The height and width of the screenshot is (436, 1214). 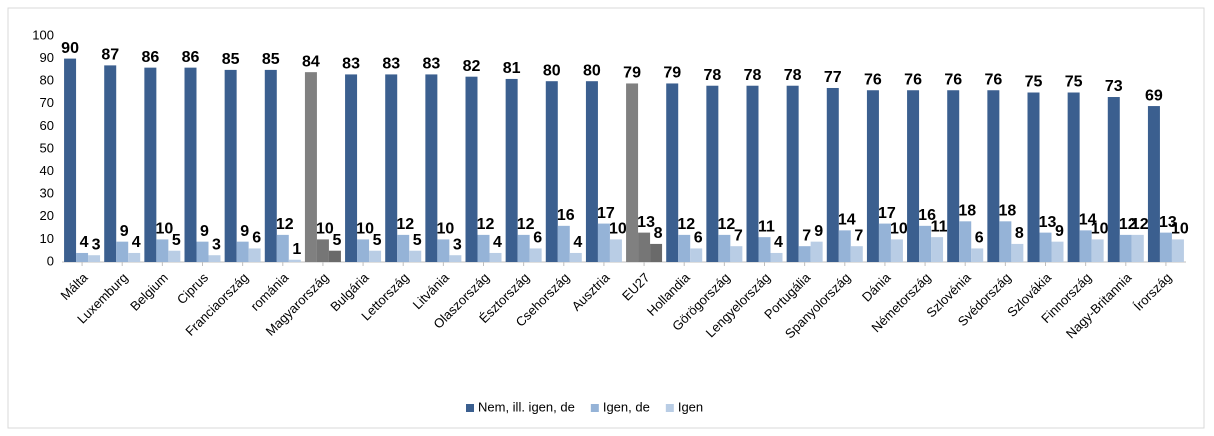 I want to click on value-label: 75, so click(x=1074, y=82).